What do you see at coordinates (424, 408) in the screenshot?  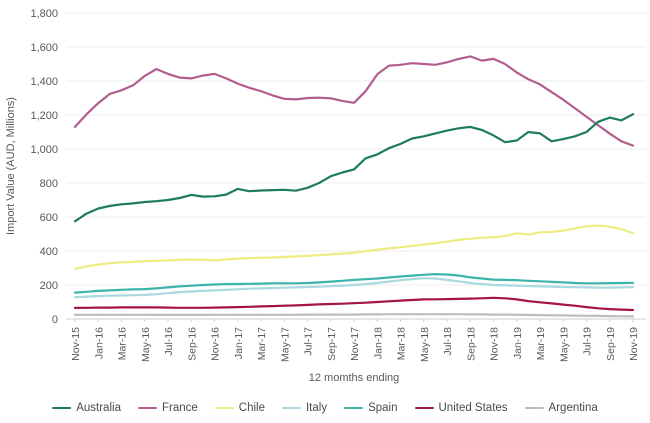 I see `legend-swatch-united-states` at bounding box center [424, 408].